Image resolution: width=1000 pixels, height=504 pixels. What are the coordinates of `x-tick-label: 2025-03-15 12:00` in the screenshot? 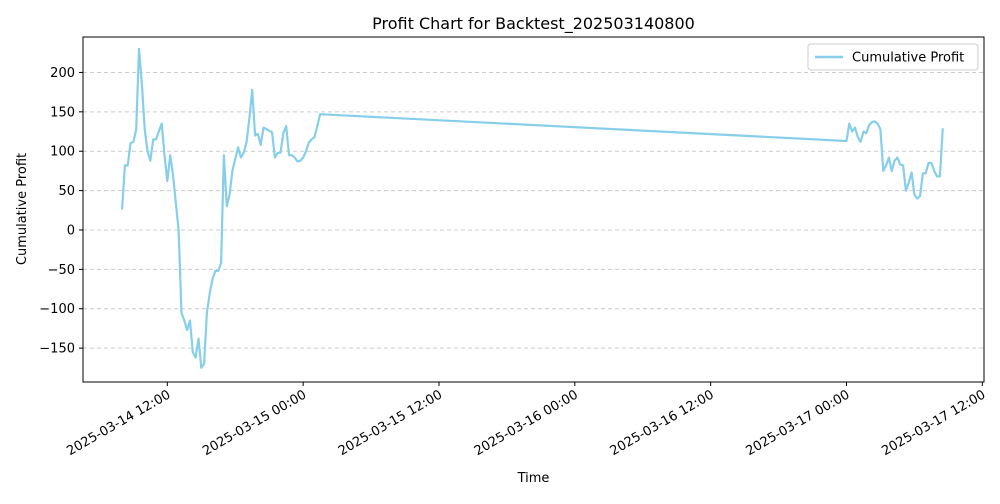 It's located at (390, 423).